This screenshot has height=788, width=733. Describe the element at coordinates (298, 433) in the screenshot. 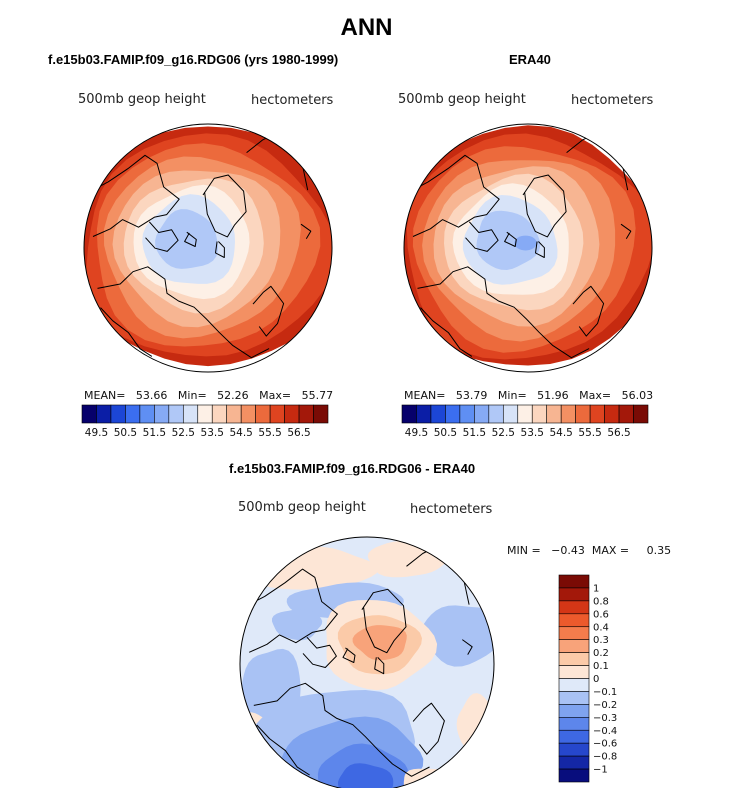

I see `colorbar-tick-label: 56.5` at that location.